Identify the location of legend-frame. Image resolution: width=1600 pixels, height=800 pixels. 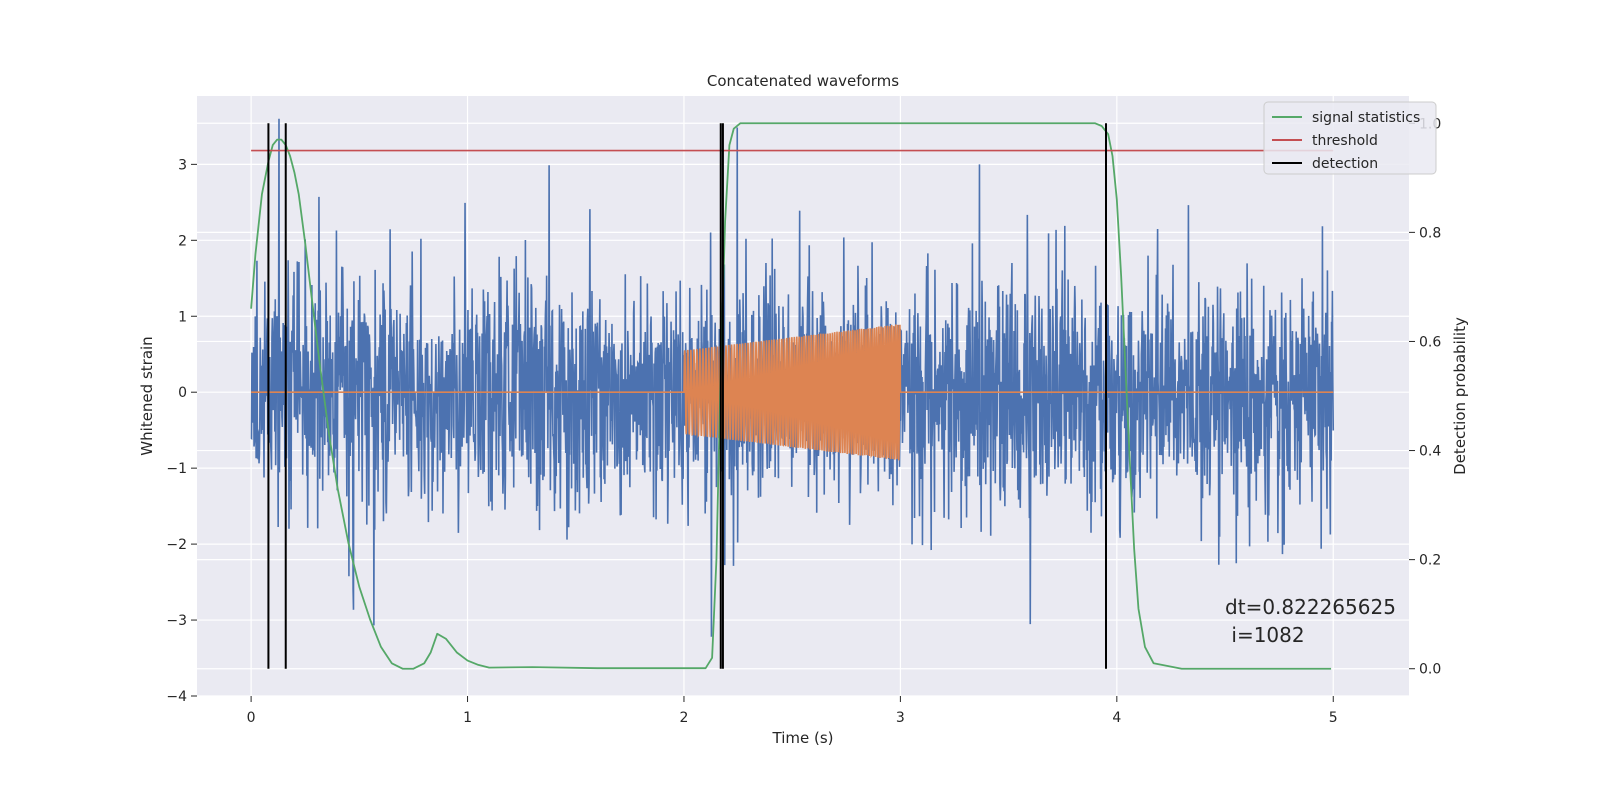
(1350, 138).